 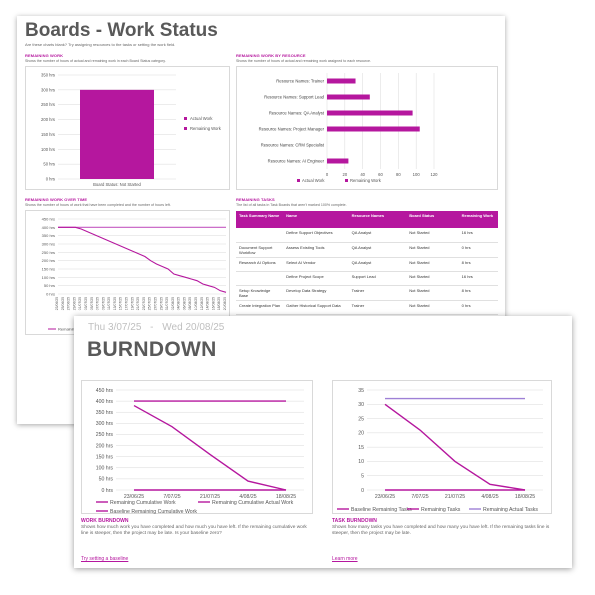 I want to click on x-tick-label: 20/08/25, so click(x=225, y=303).